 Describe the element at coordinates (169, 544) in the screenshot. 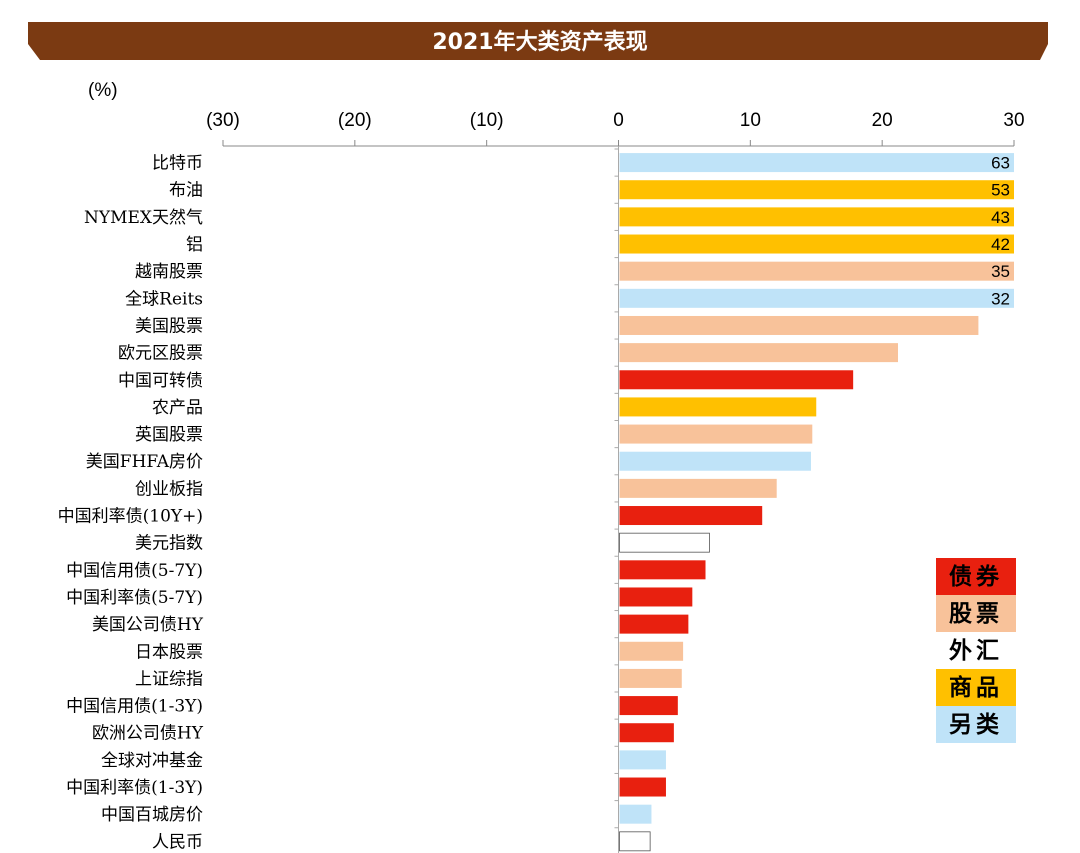

I see `category-label: 美元指数` at that location.